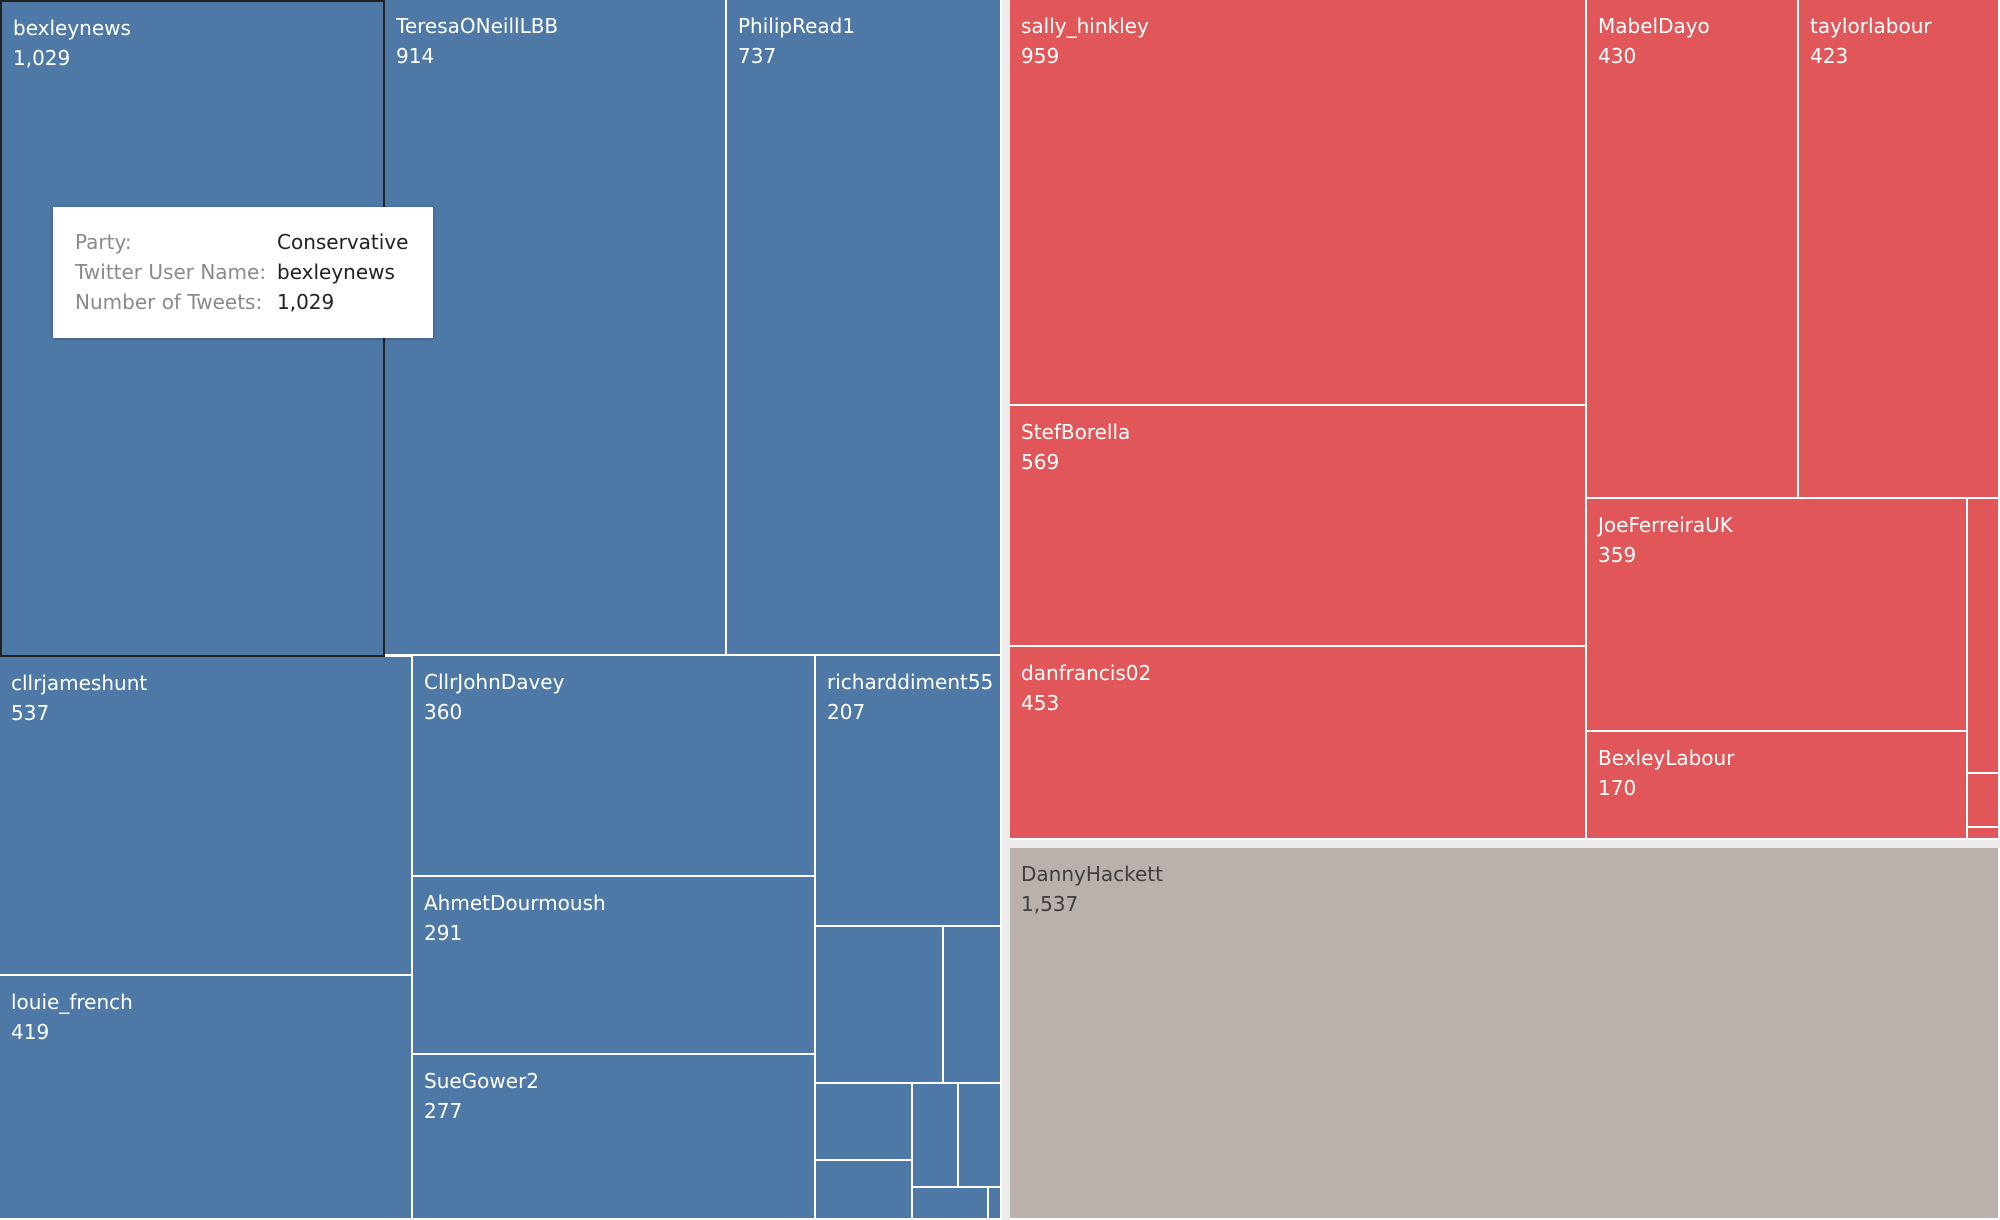 The height and width of the screenshot is (1220, 2000). I want to click on tile-value: 277, so click(443, 1111).